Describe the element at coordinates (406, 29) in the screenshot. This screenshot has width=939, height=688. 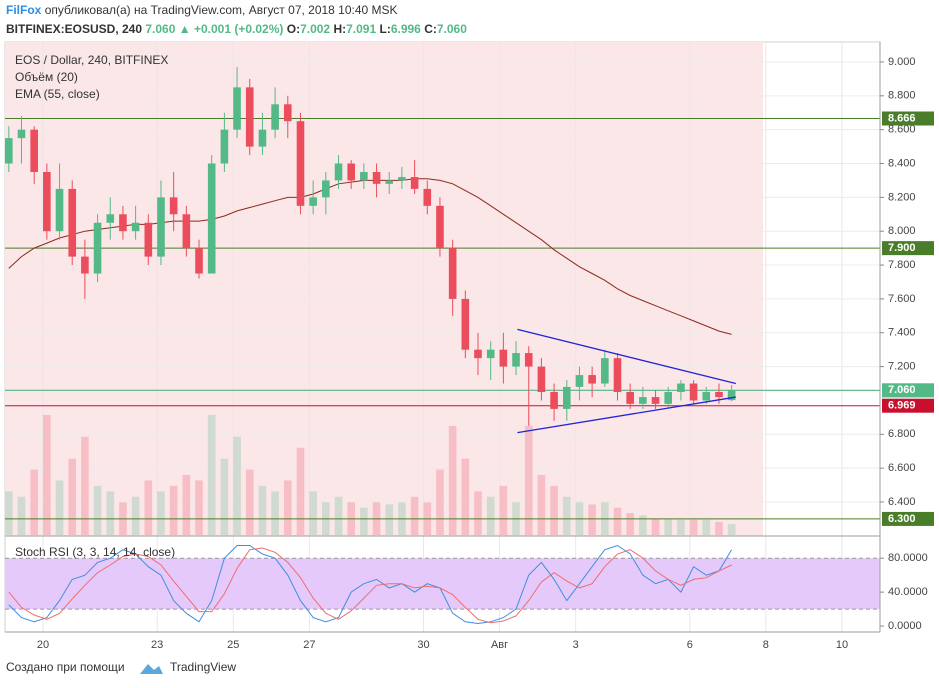
I see `ohlc-l-value: 6.996` at that location.